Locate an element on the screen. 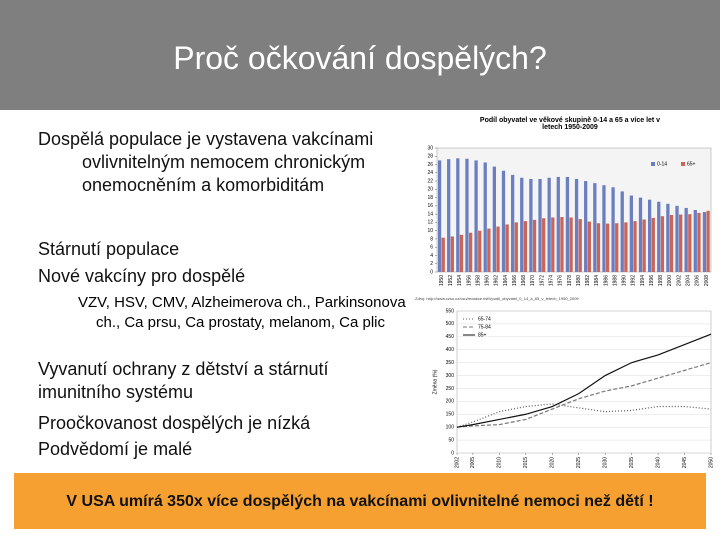 This screenshot has height=540, width=720. x-tick-label: 2035 is located at coordinates (632, 462).